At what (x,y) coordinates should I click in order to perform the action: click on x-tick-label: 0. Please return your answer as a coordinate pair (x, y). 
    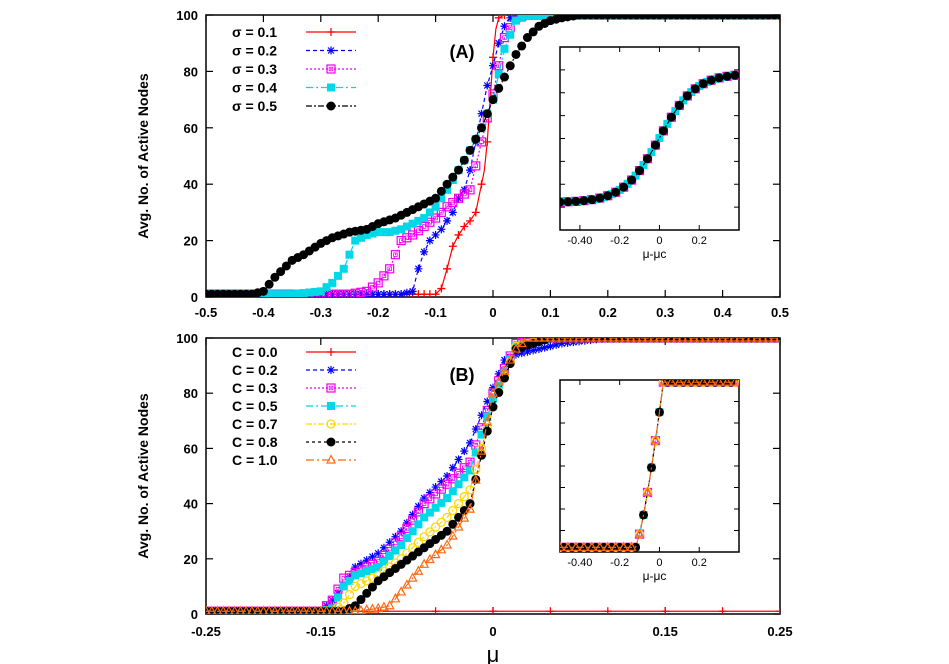
    Looking at the image, I should click on (492, 312).